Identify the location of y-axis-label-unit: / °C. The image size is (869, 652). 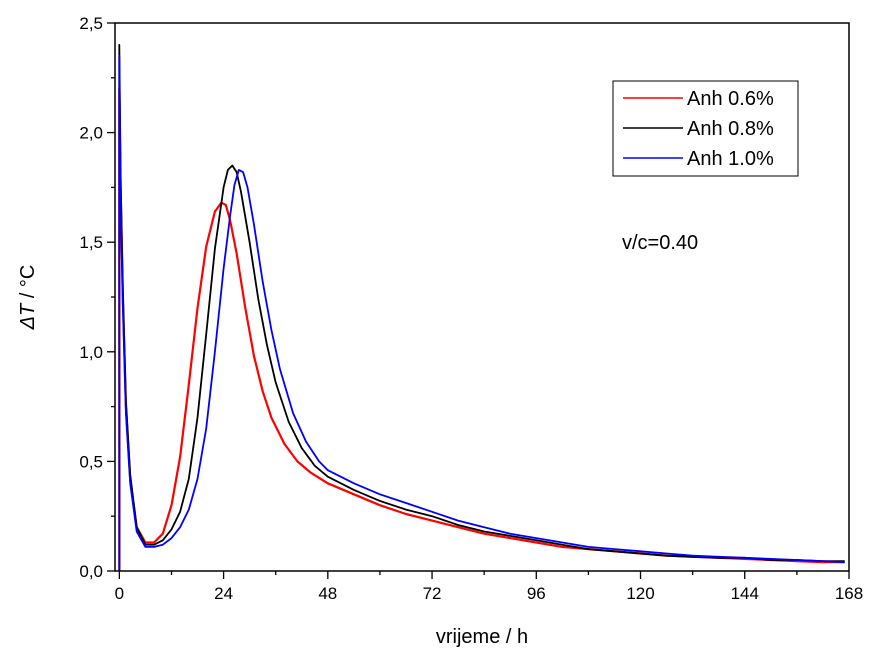
(28, 284).